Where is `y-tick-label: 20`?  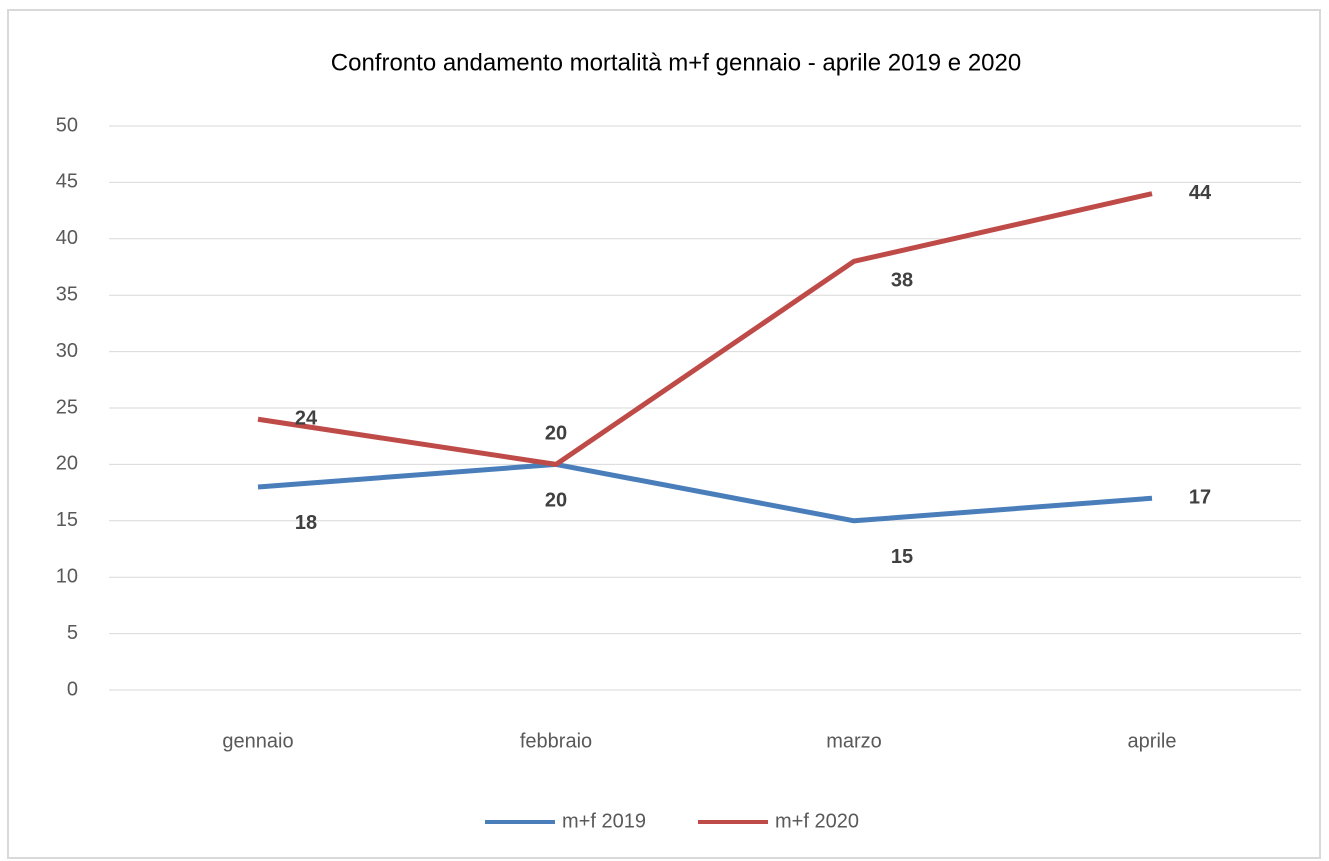 y-tick-label: 20 is located at coordinates (67, 464).